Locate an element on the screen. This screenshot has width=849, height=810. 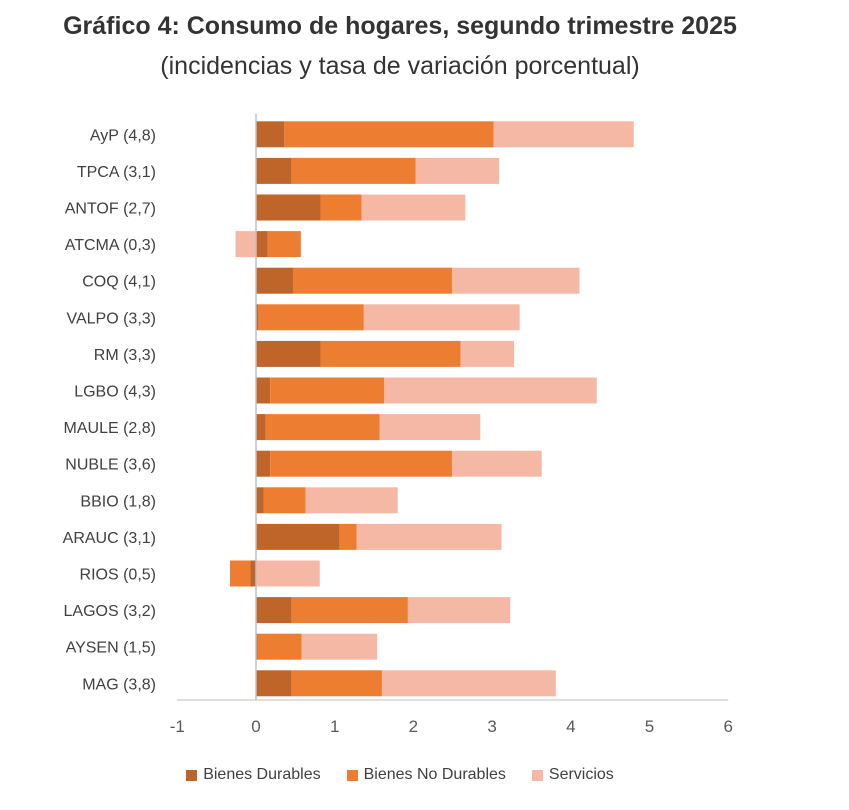
legend-swatch-bienes-durables is located at coordinates (192, 775).